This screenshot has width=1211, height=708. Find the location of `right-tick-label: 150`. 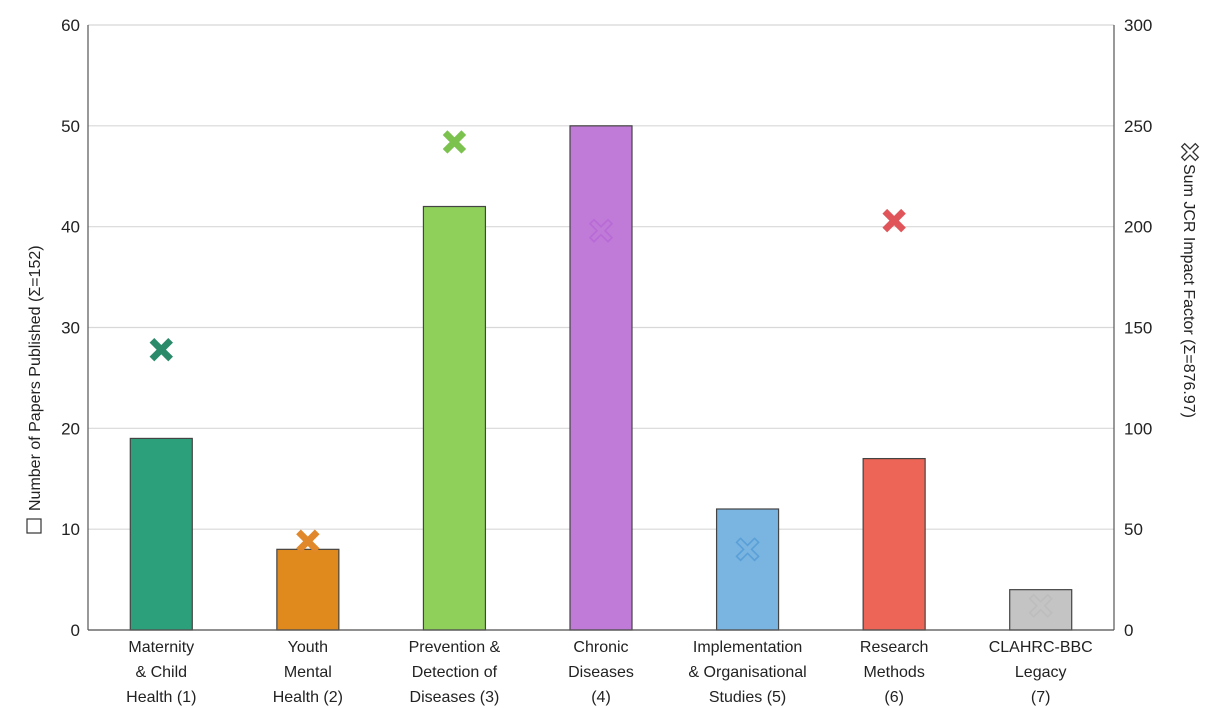

right-tick-label: 150 is located at coordinates (1138, 328).